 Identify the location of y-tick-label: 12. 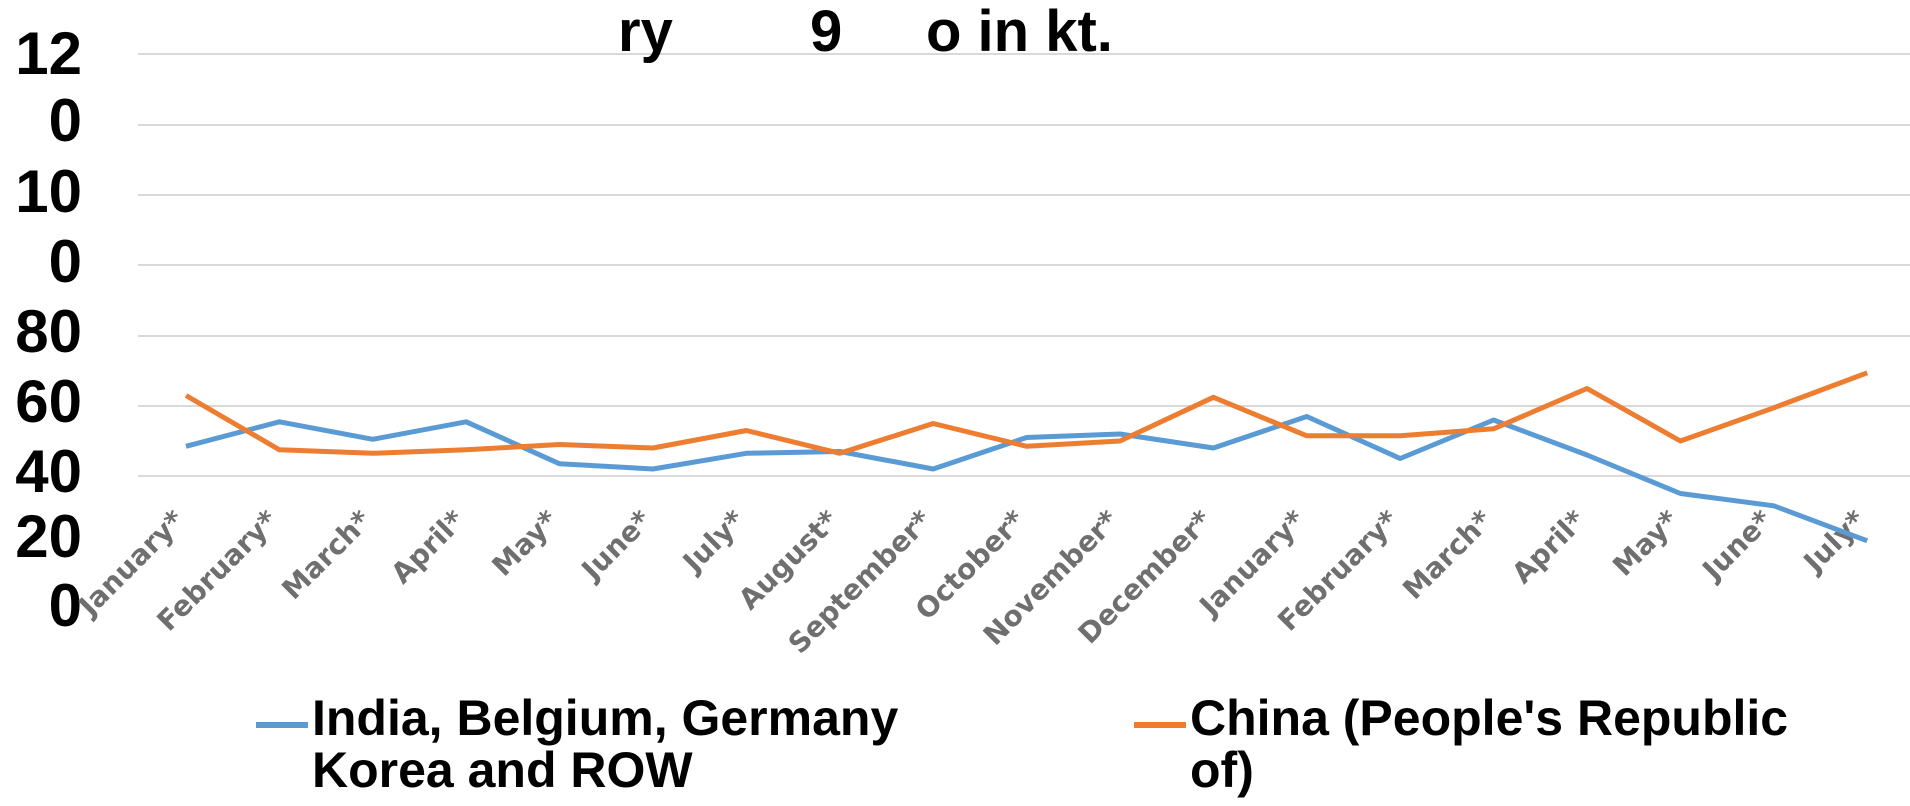
(48, 53).